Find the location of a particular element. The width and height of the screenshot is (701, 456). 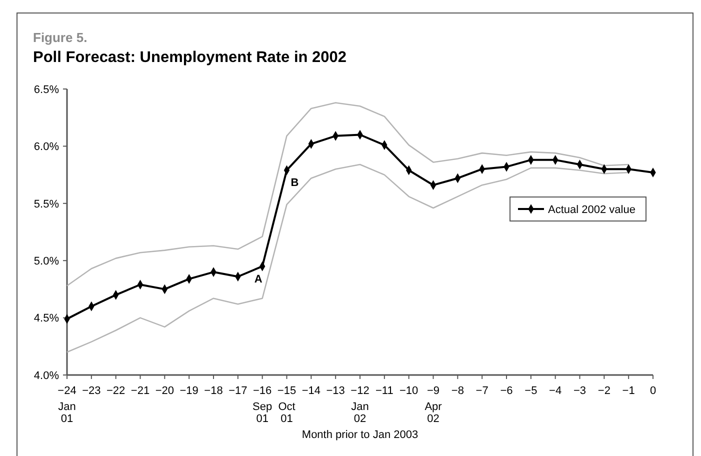

x-tick-label: 0 is located at coordinates (653, 391).